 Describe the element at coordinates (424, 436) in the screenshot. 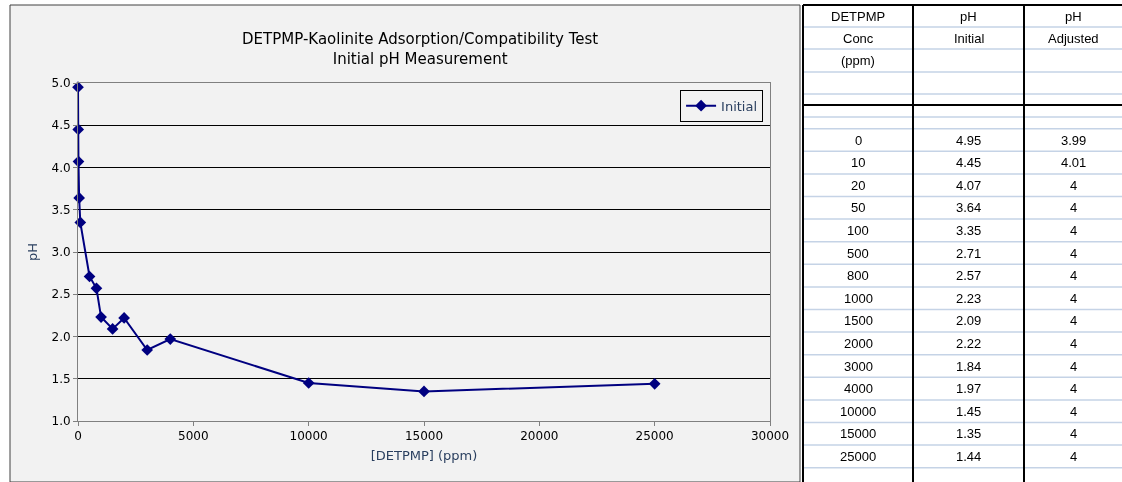

I see `x-tick-label: 15000` at that location.